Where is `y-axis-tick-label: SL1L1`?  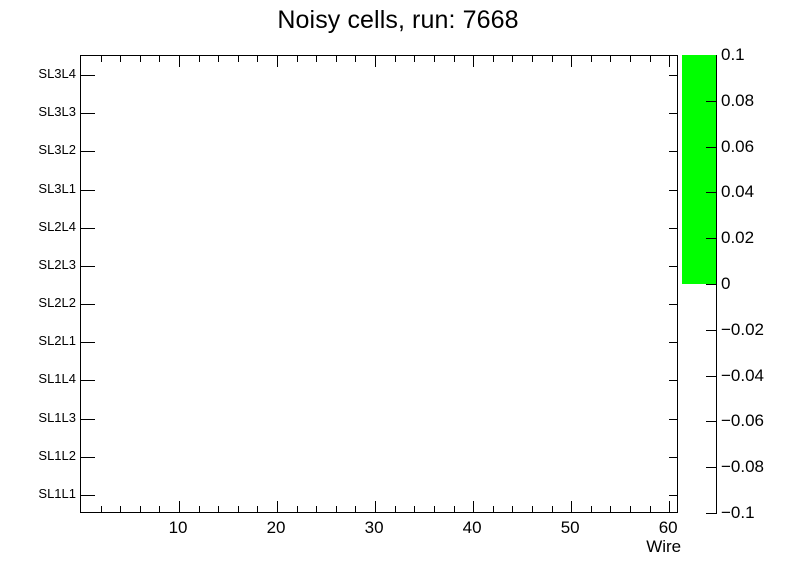 y-axis-tick-label: SL1L1 is located at coordinates (57, 493).